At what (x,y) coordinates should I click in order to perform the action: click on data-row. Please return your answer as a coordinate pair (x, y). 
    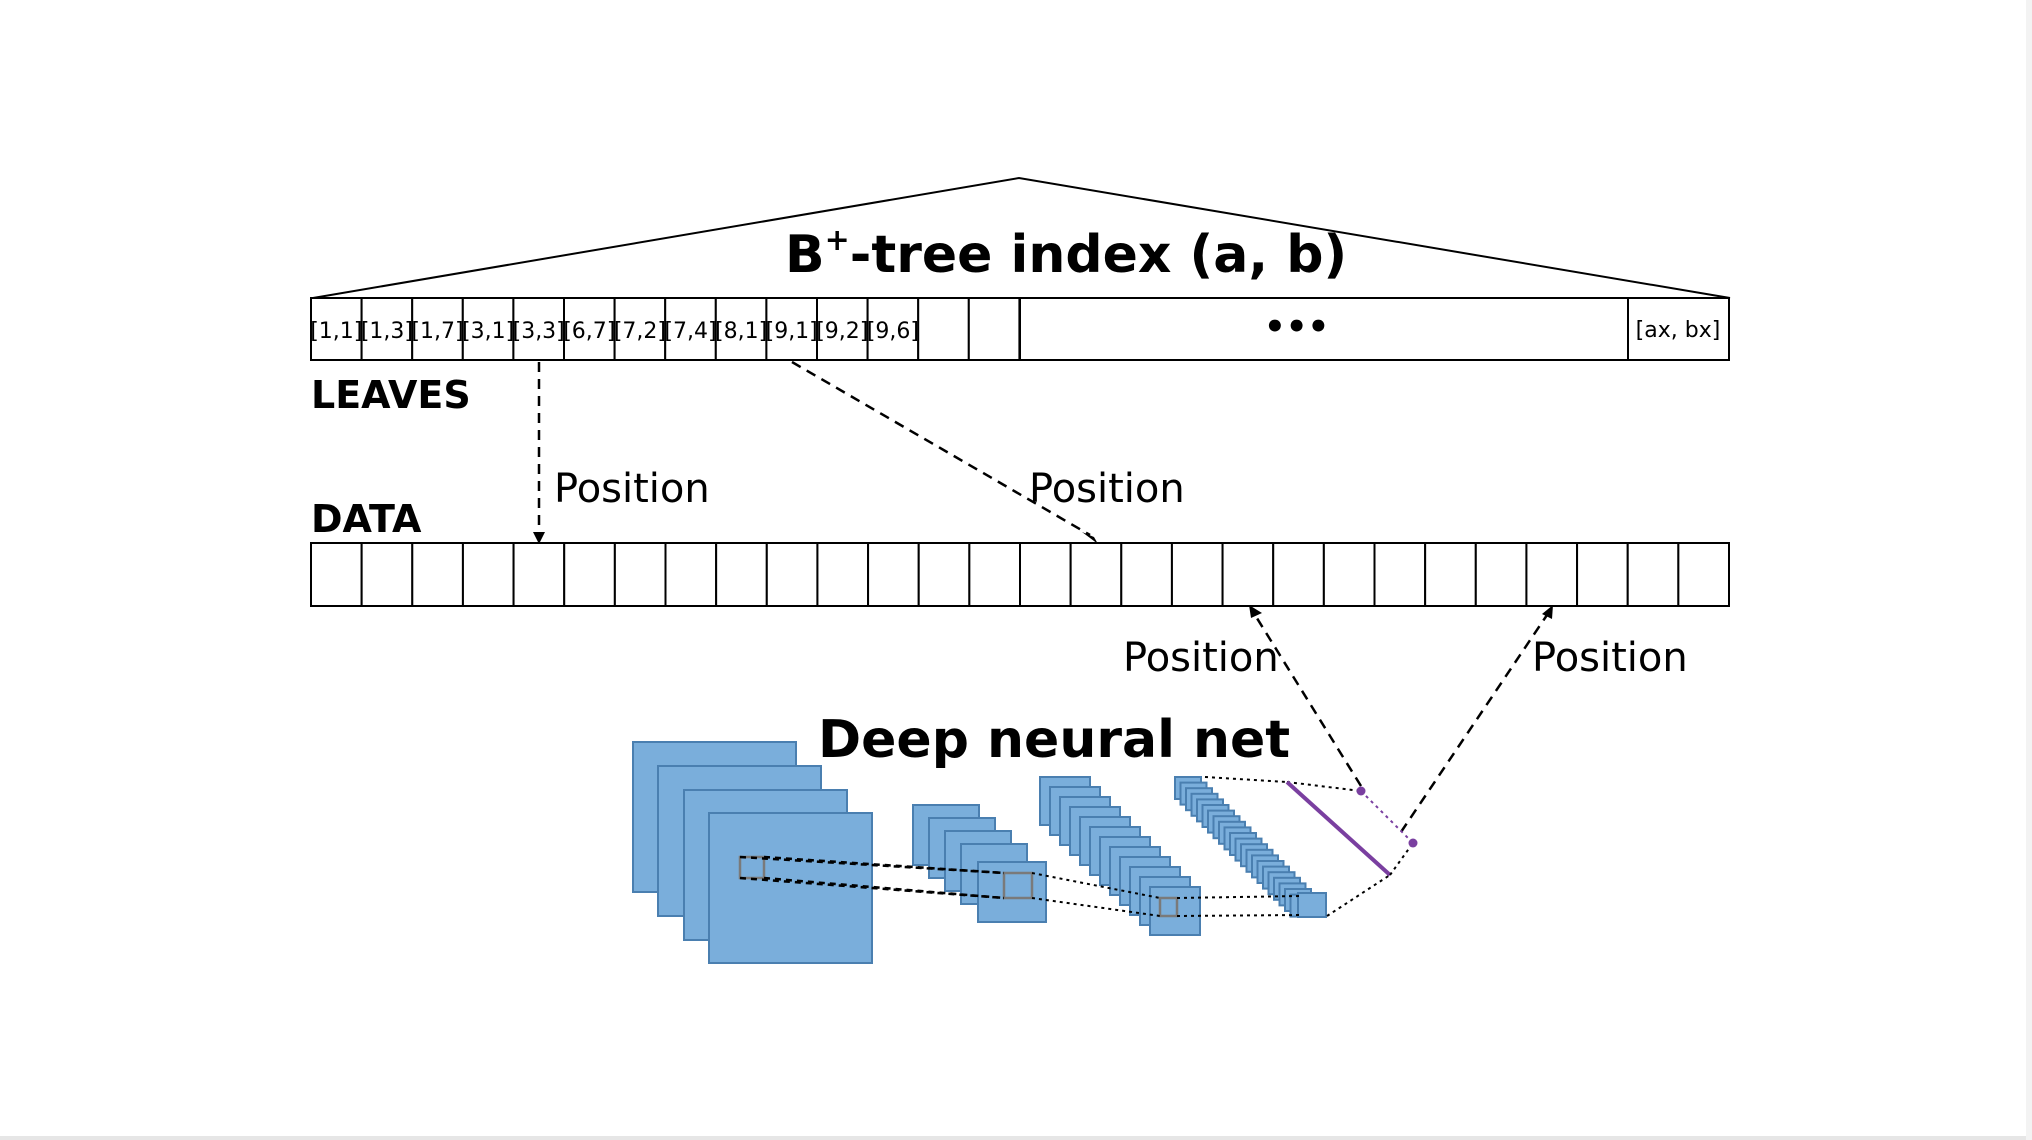
    Looking at the image, I should click on (1020, 574).